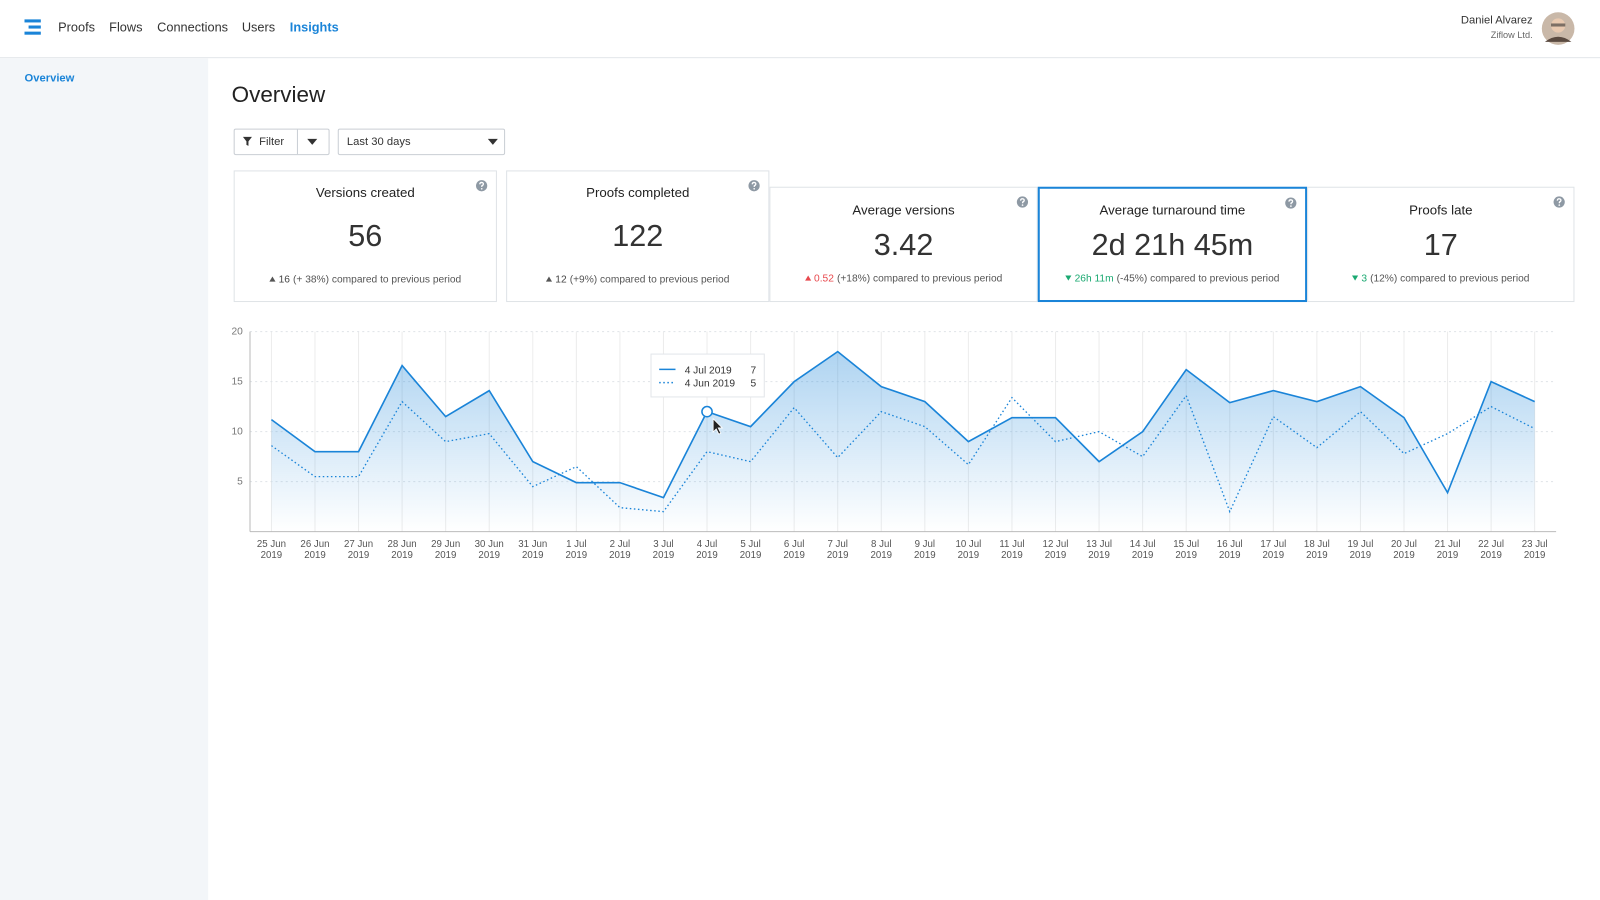 This screenshot has width=1600, height=900. Describe the element at coordinates (638, 192) in the screenshot. I see `card-title: Proofs completed` at that location.